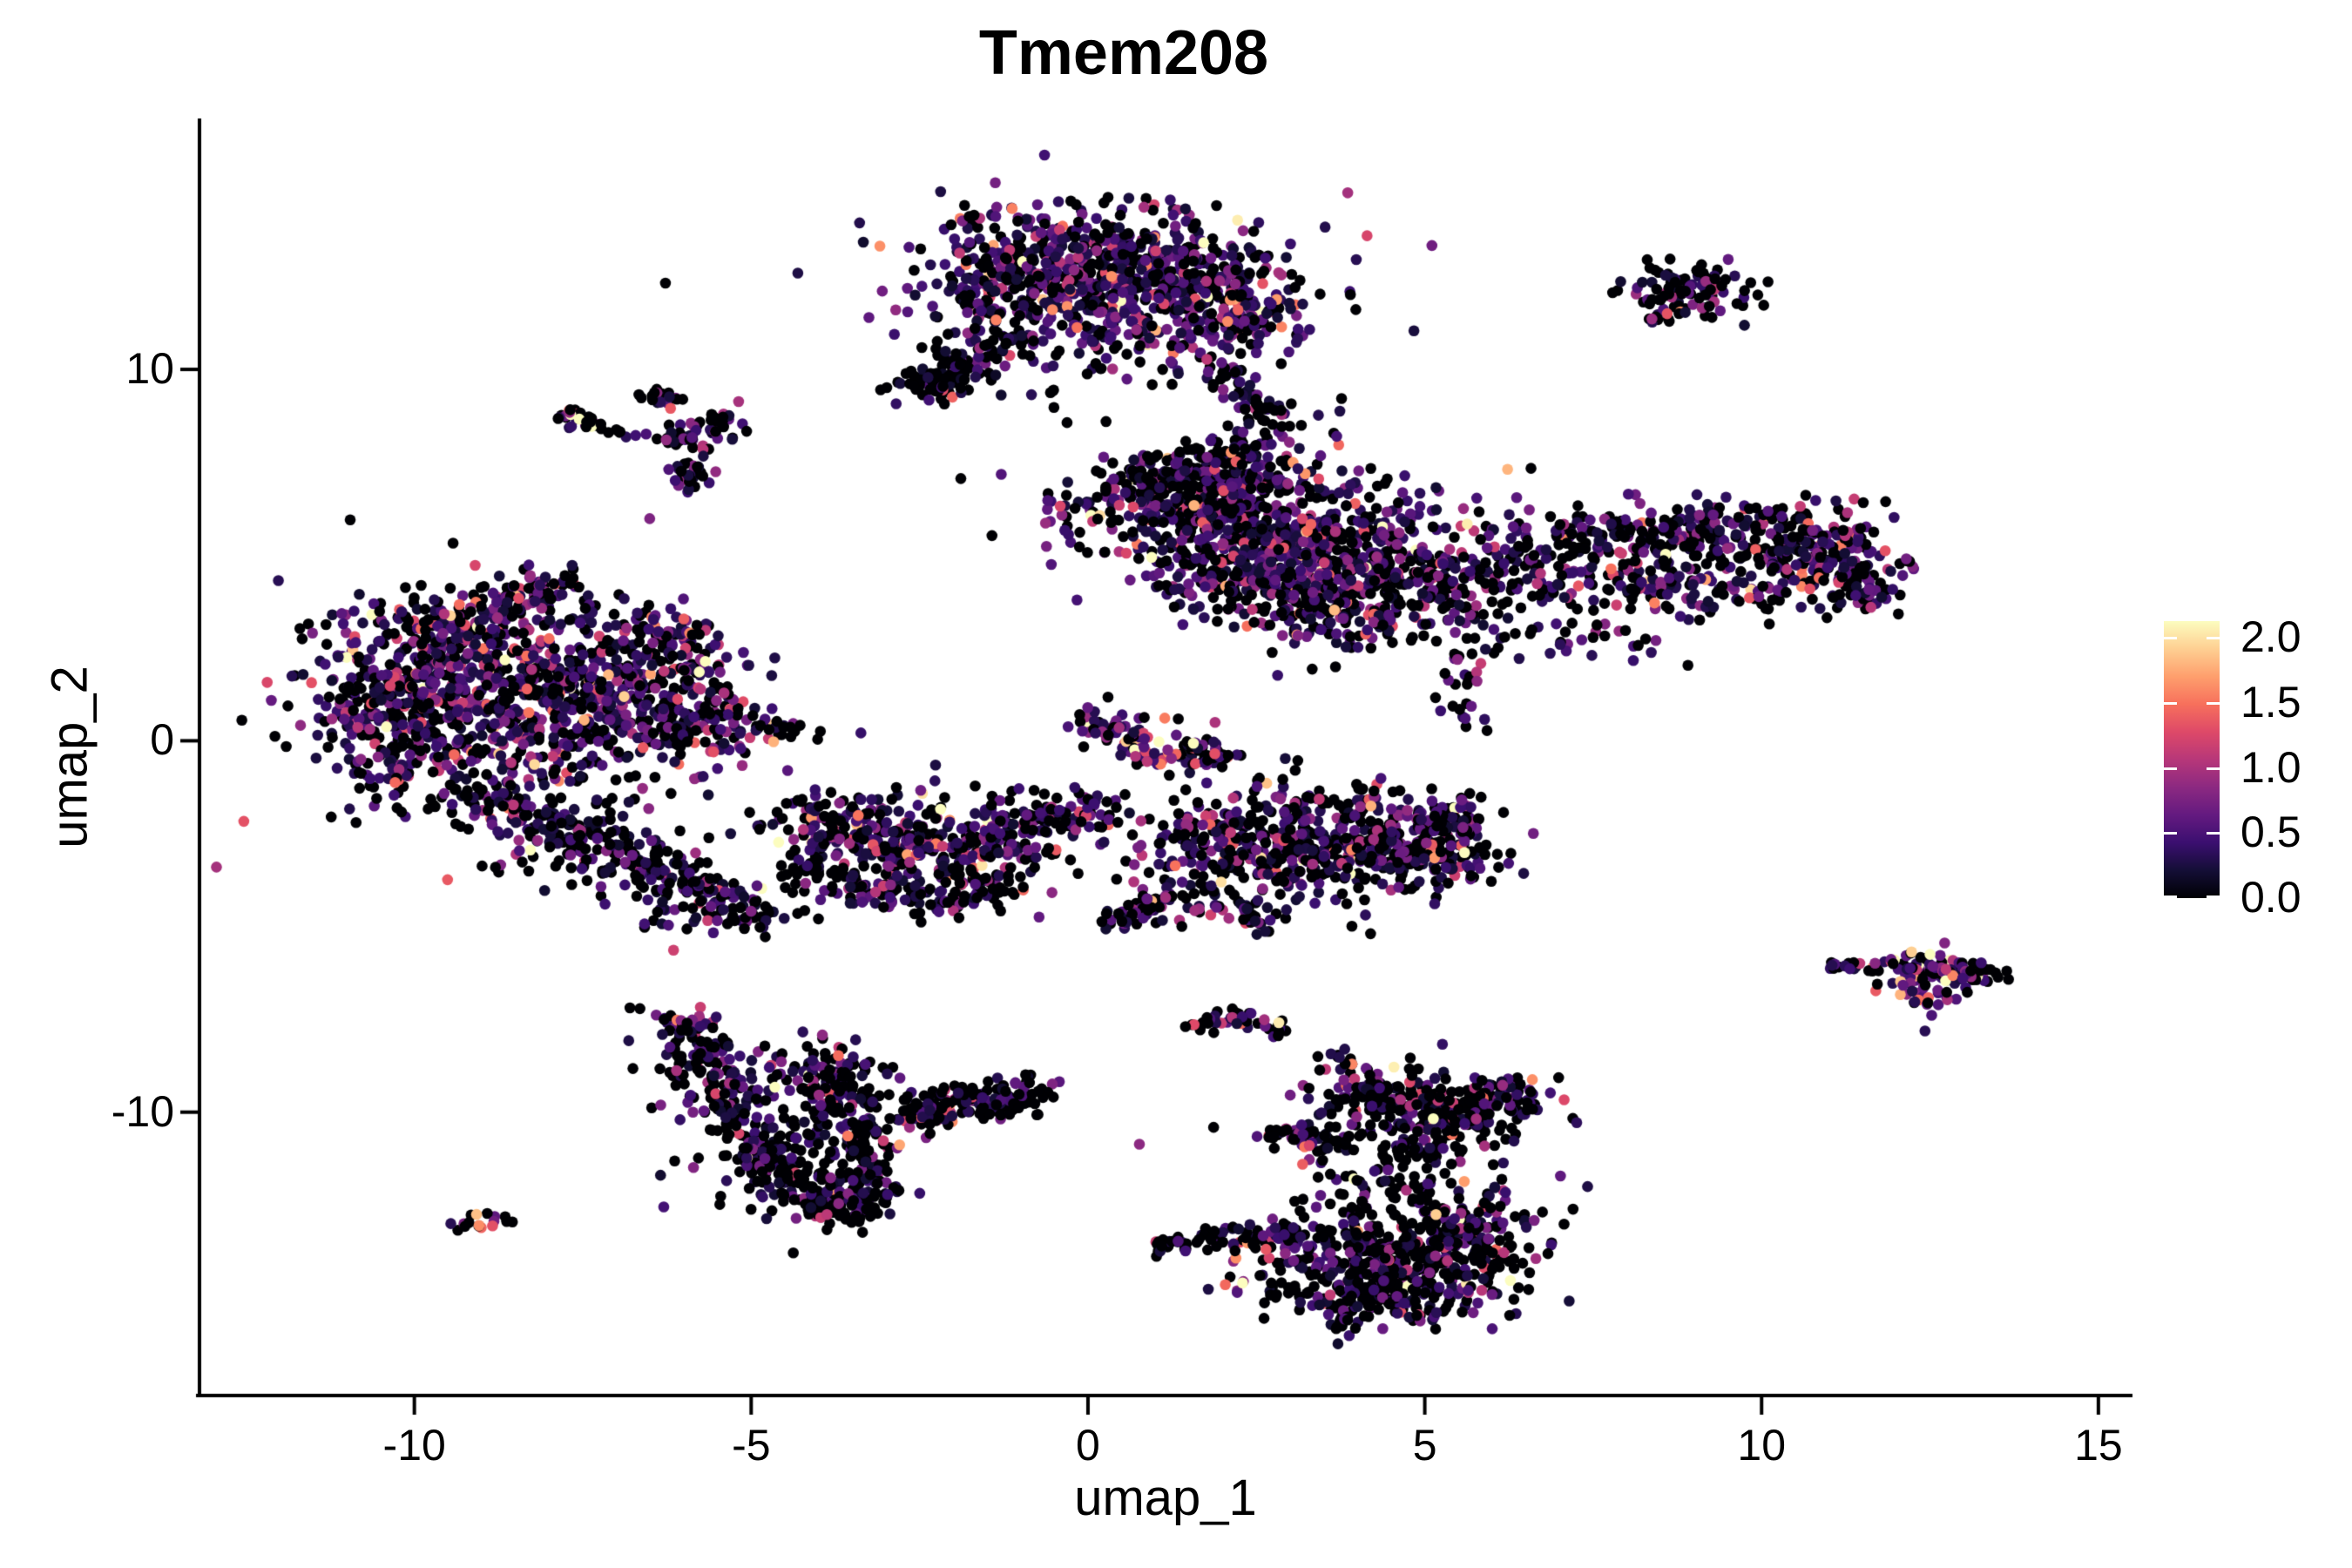 The image size is (2352, 1568). Describe the element at coordinates (142, 1111) in the screenshot. I see `y-tick-label: -10` at that location.